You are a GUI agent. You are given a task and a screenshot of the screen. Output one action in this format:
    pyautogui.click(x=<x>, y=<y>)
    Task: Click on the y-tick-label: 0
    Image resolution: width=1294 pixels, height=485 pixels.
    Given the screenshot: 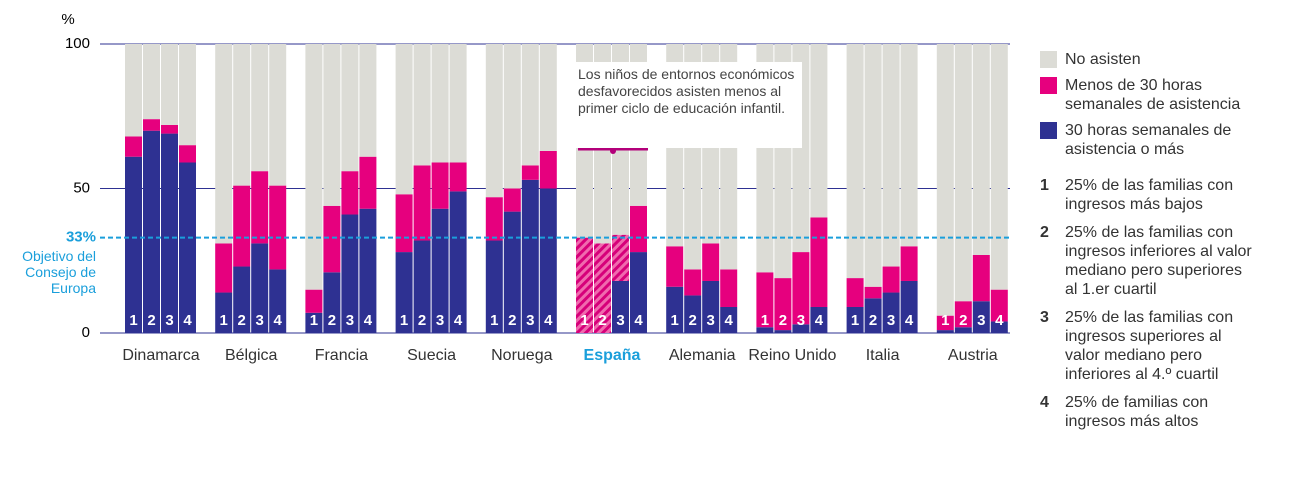 What is the action you would take?
    pyautogui.click(x=86, y=332)
    